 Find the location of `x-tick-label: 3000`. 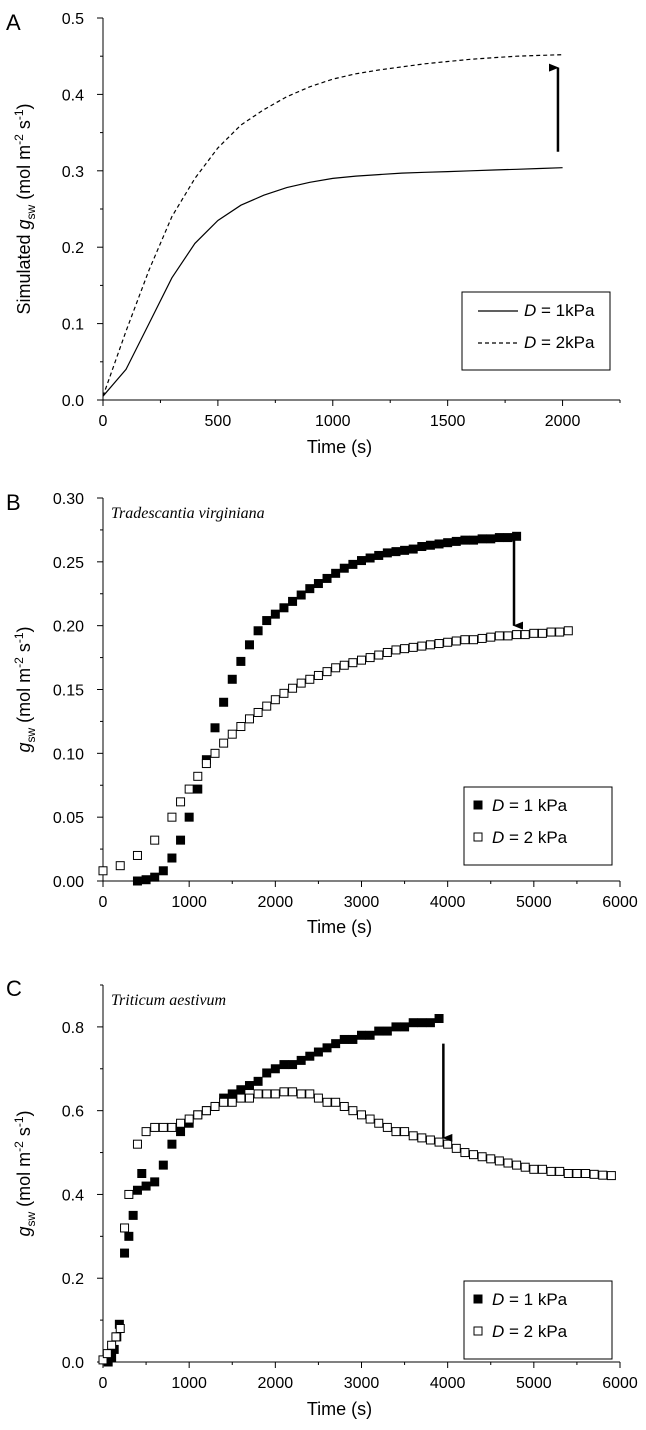

x-tick-label: 3000 is located at coordinates (362, 1383).